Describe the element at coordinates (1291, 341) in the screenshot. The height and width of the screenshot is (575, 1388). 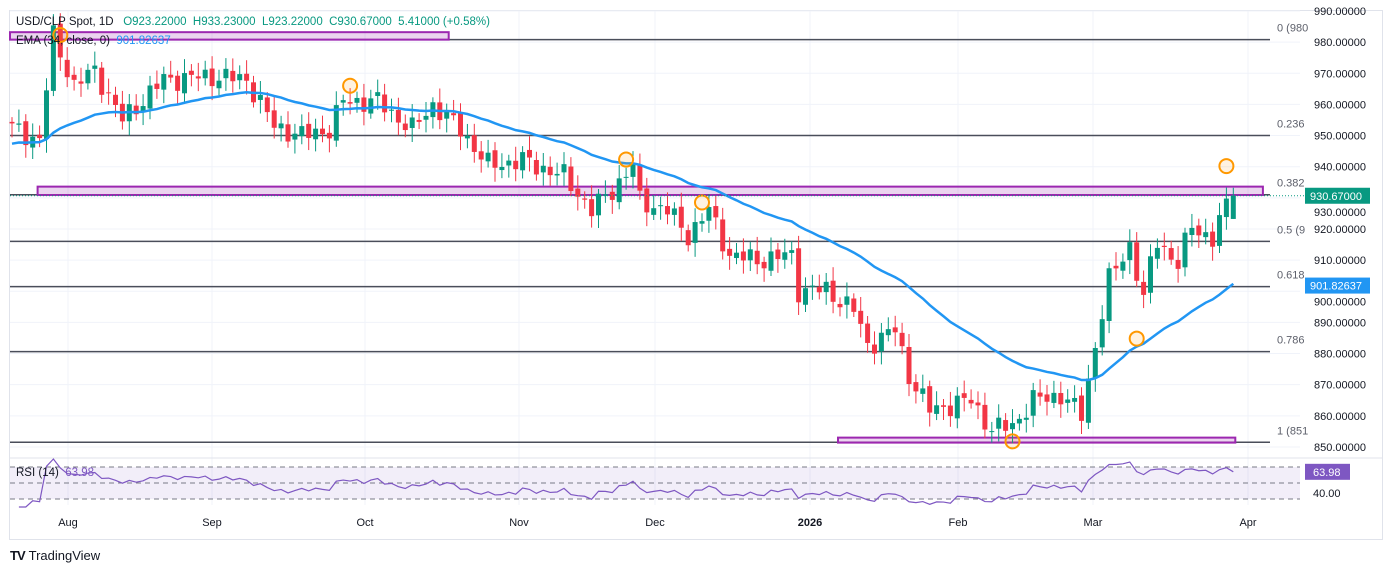
I see `fib-level-label: 0.786` at that location.